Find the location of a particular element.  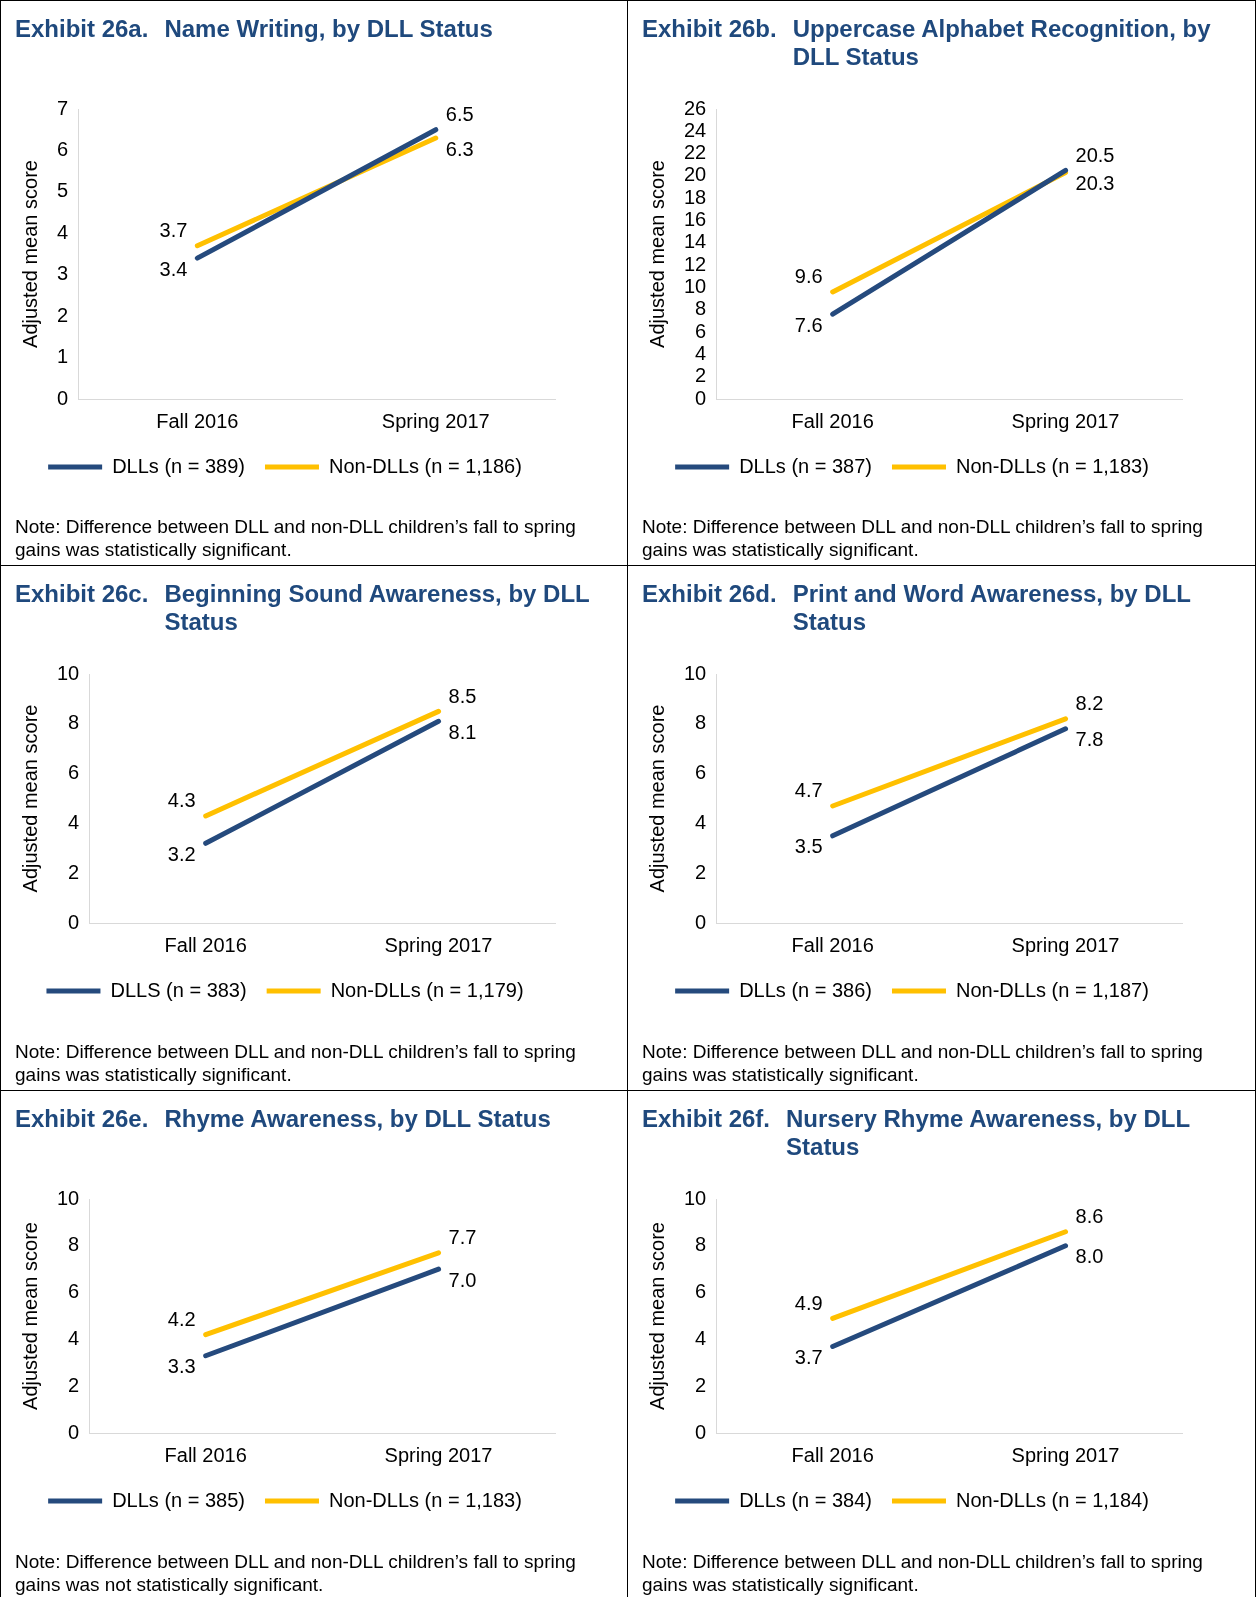

y-tick-label: 26 is located at coordinates (695, 107).